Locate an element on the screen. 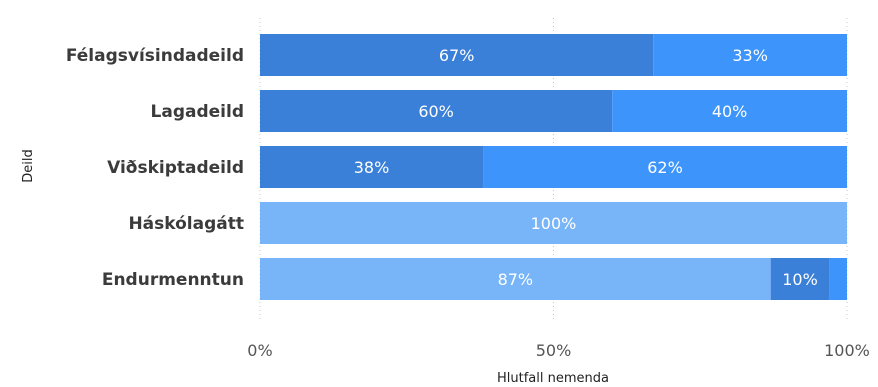  data-label: 10% is located at coordinates (800, 279).